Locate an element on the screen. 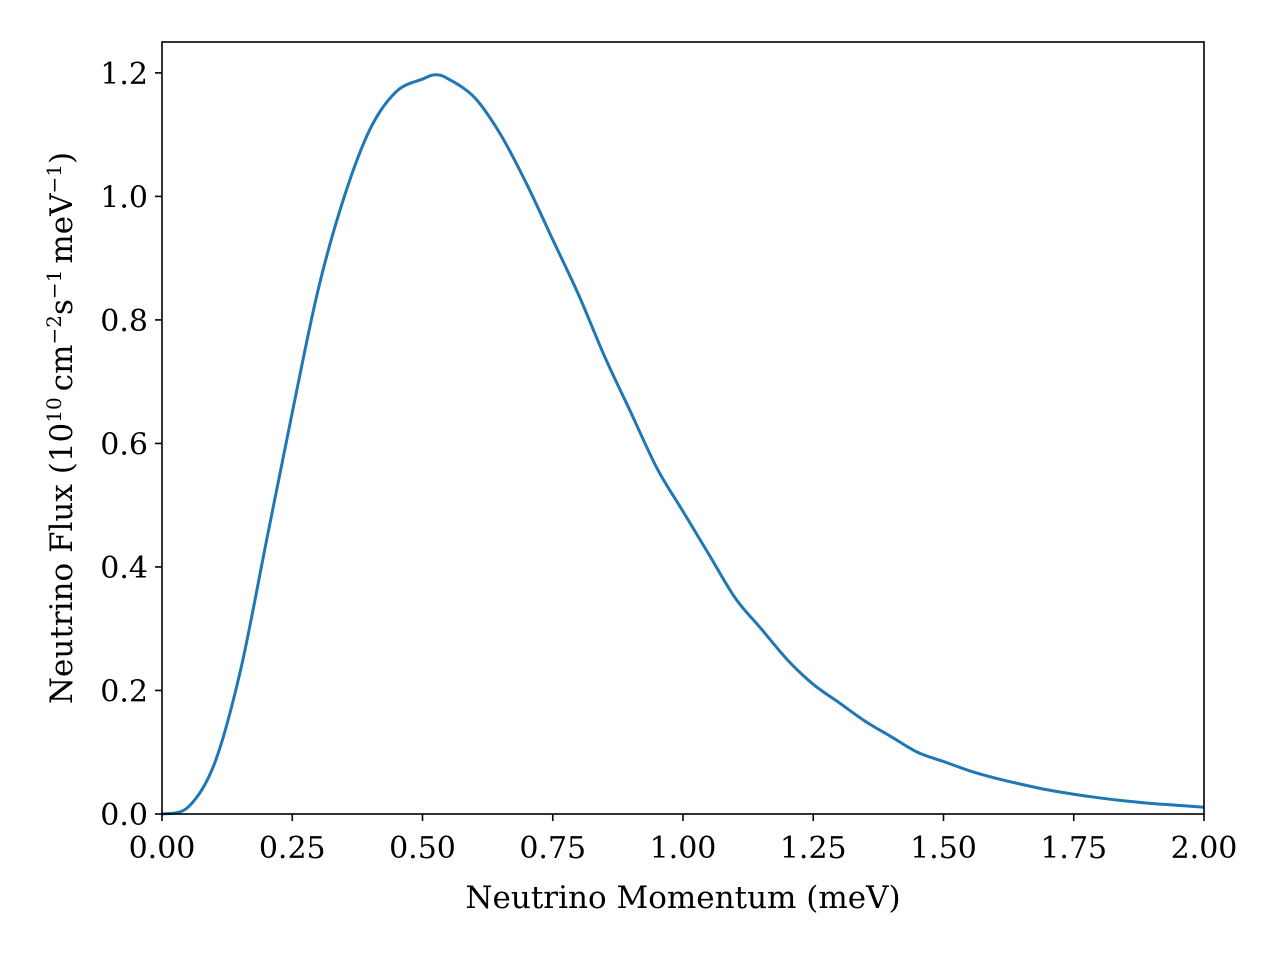 The image size is (1280, 960). x-axis: 0.00 0.25 0.50 0.75 1.00 1.25 1.50 1.75 2.00 is located at coordinates (683, 840).